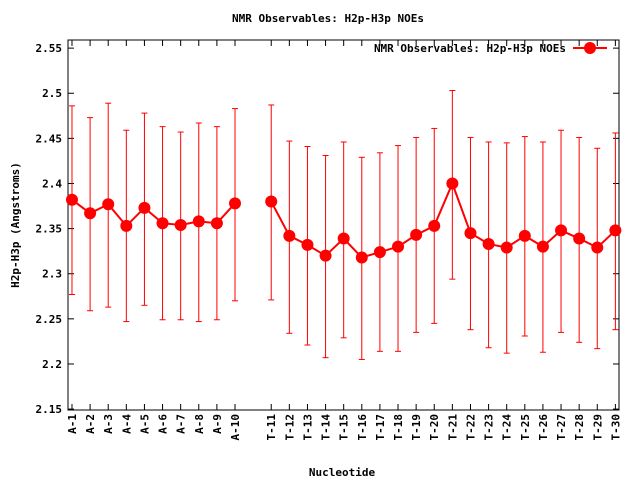  Describe the element at coordinates (470, 48) in the screenshot. I see `legend-label: NMR Observables: H2p-H3p NOEs` at that location.